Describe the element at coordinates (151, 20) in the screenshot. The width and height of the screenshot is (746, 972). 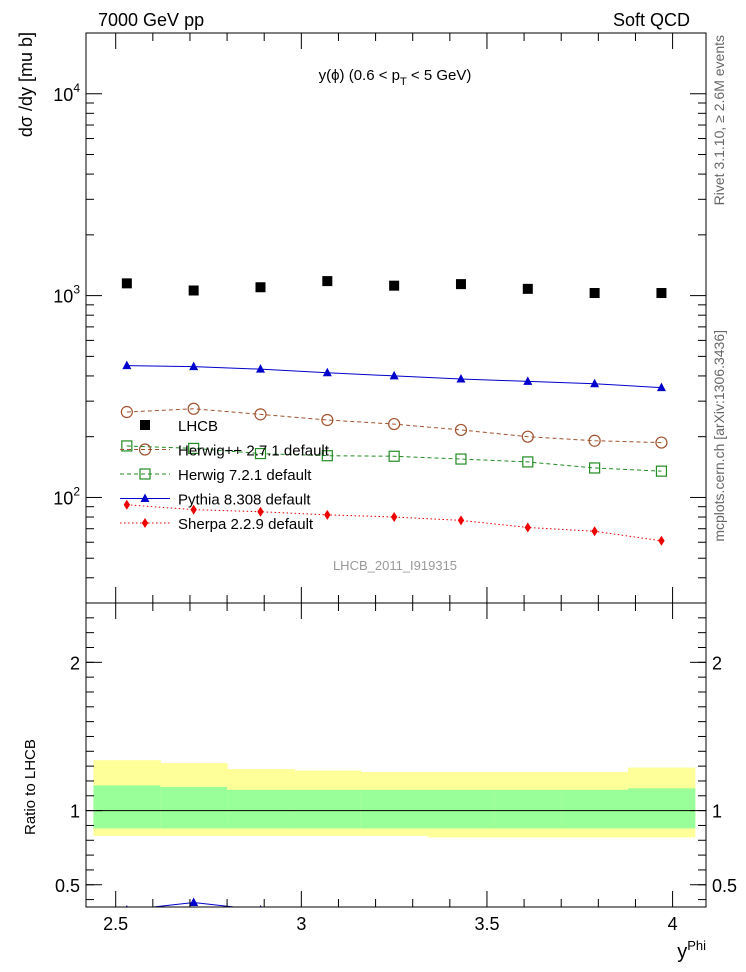
I see `header-left-label: 7000 GeV pp` at that location.